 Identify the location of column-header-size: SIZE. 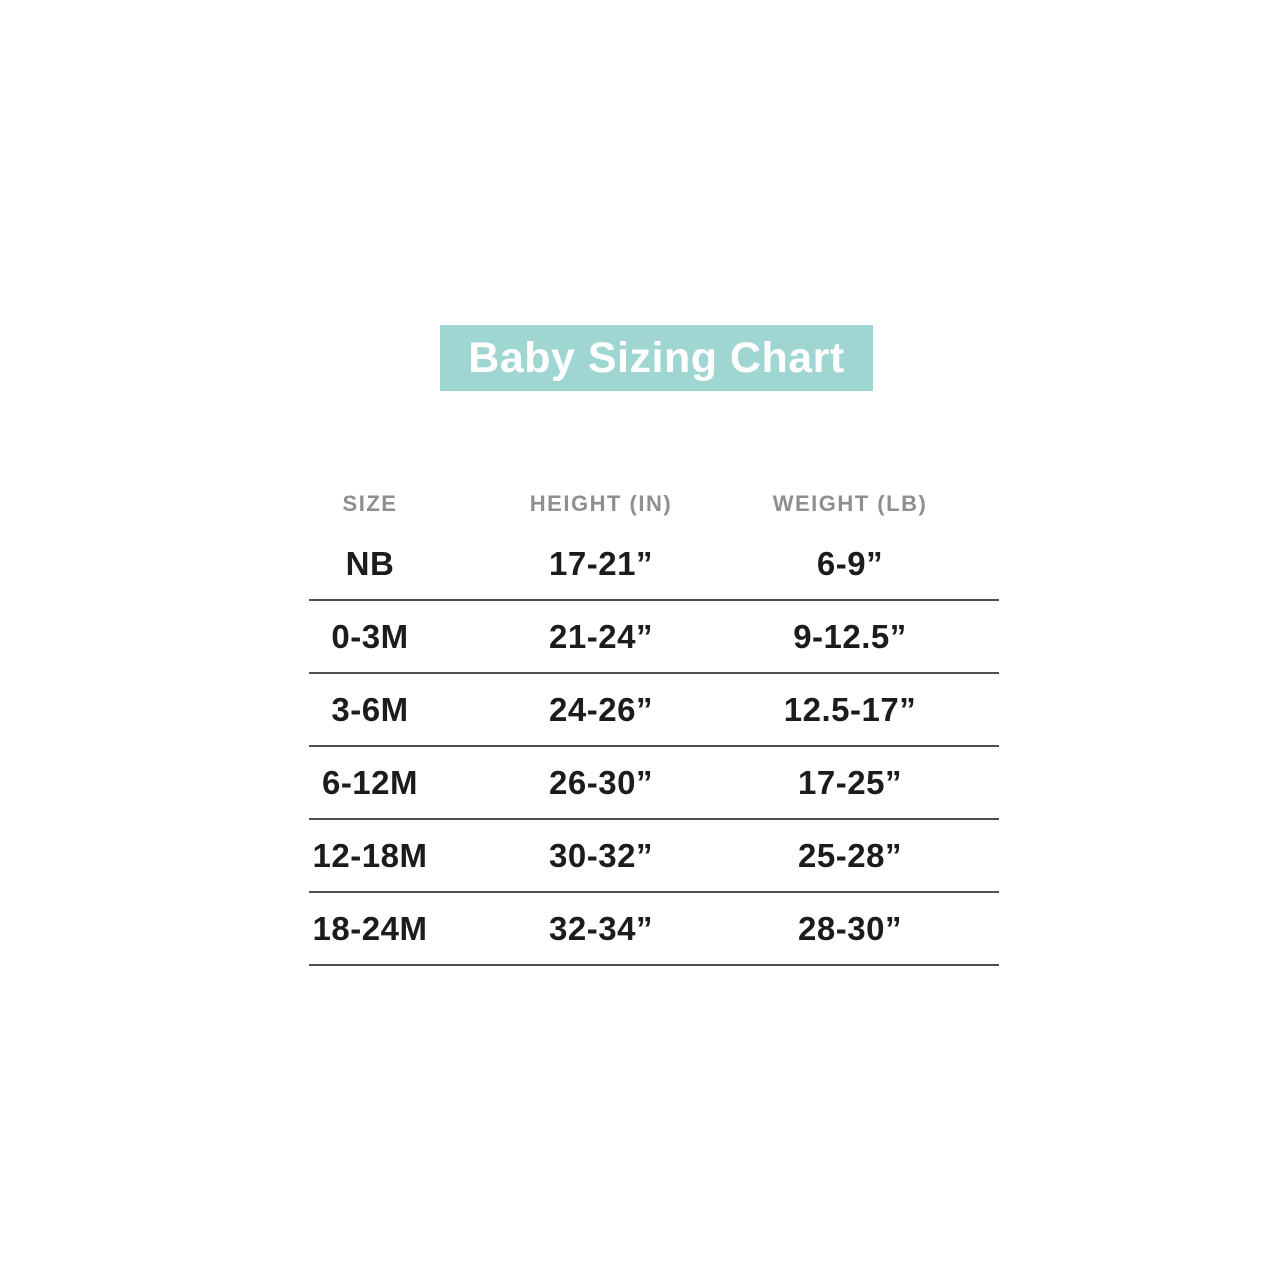
(370, 503).